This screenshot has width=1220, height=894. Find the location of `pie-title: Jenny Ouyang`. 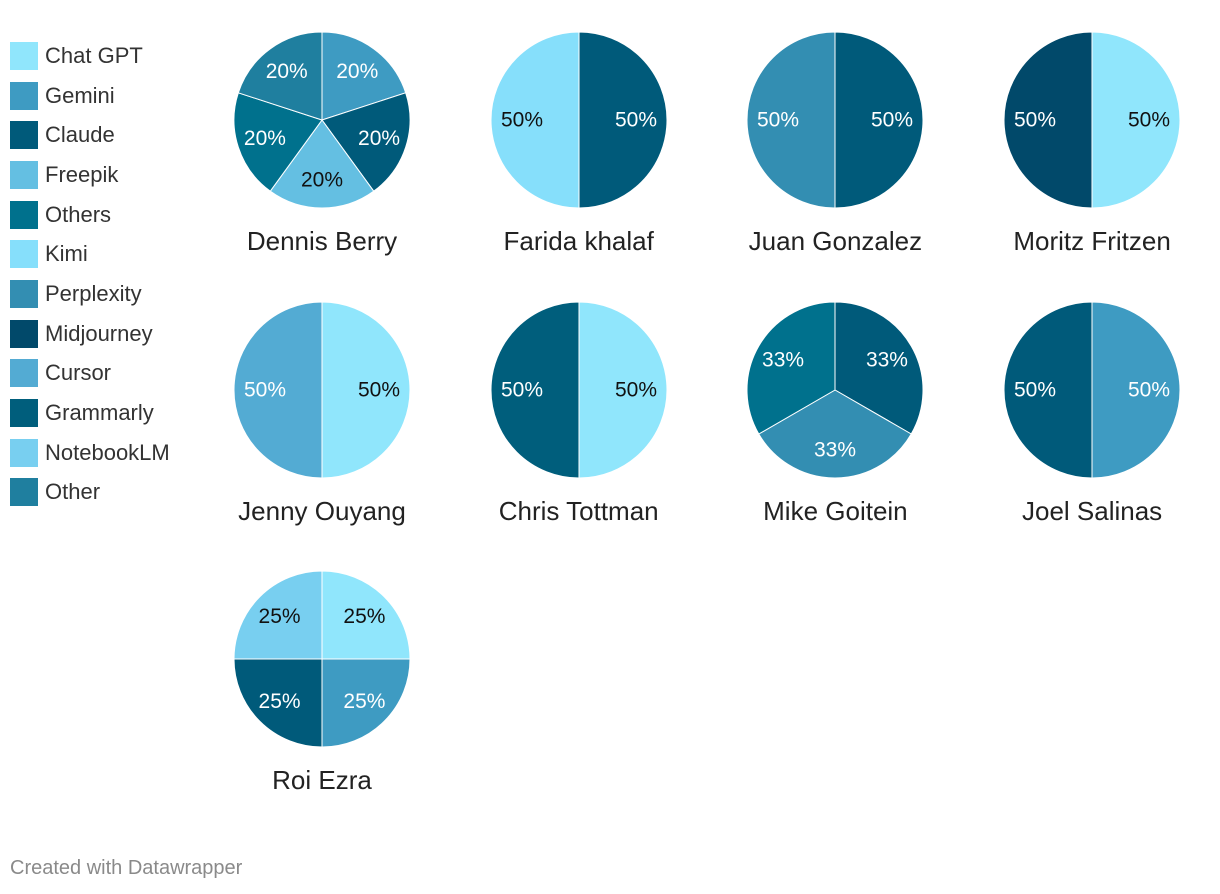

pie-title: Jenny Ouyang is located at coordinates (322, 510).